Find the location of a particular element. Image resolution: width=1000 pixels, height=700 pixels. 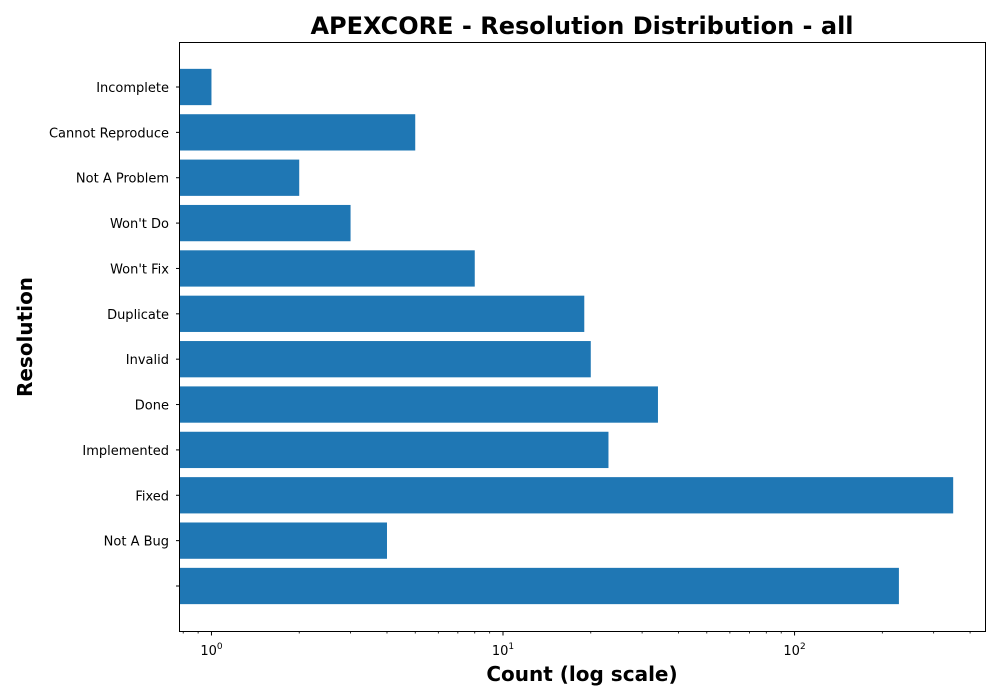

y-tick-label: Fixed is located at coordinates (152, 496).